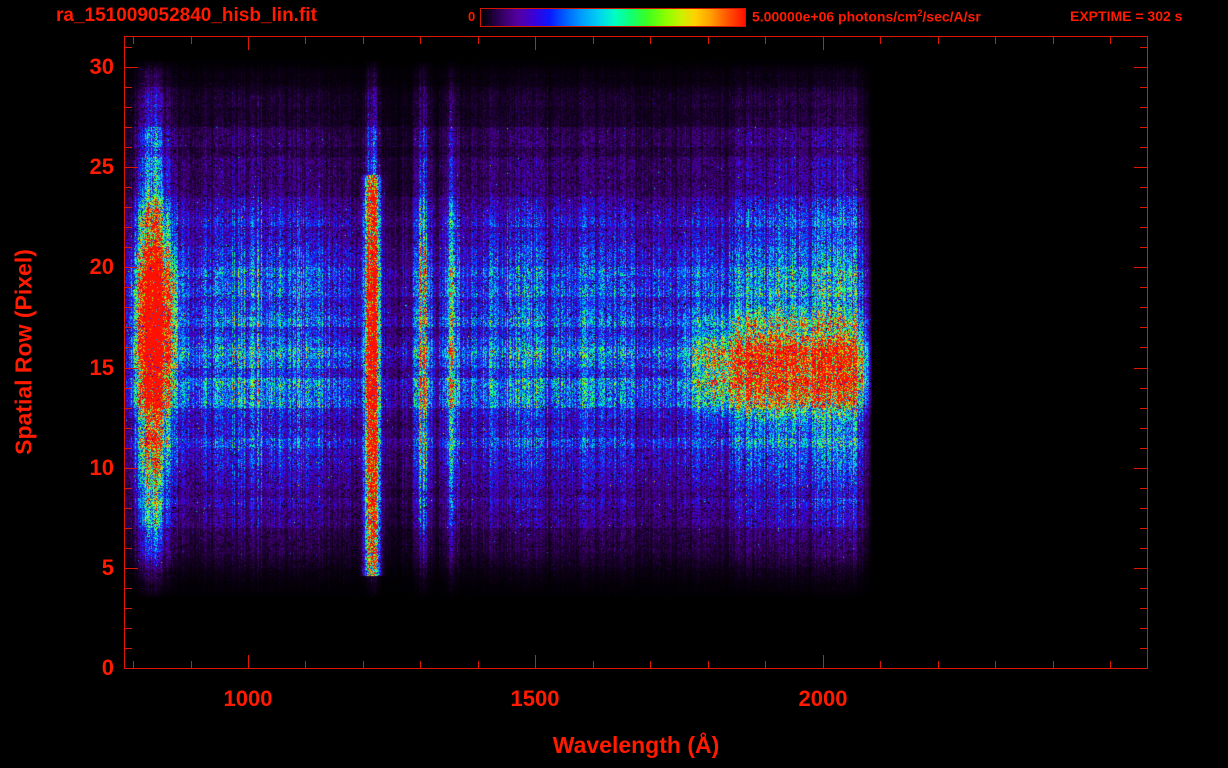 This screenshot has height=768, width=1228. What do you see at coordinates (920, 13) in the screenshot?
I see `colorbar-units-exponent: 2` at bounding box center [920, 13].